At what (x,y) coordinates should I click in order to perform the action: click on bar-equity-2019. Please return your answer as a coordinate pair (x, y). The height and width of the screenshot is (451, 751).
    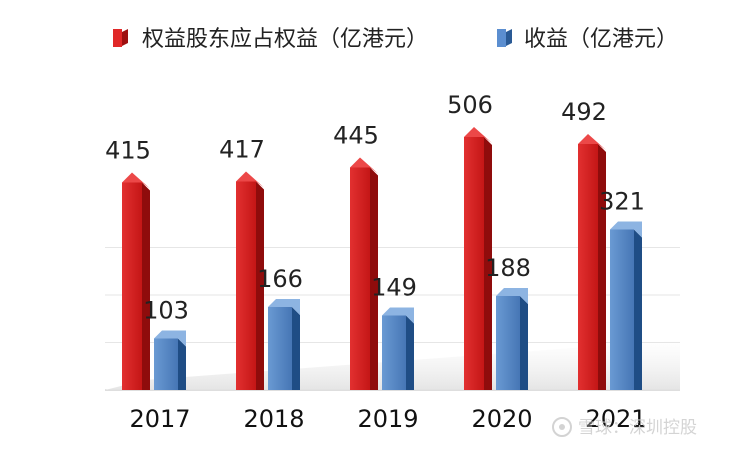
    Looking at the image, I should click on (364, 273).